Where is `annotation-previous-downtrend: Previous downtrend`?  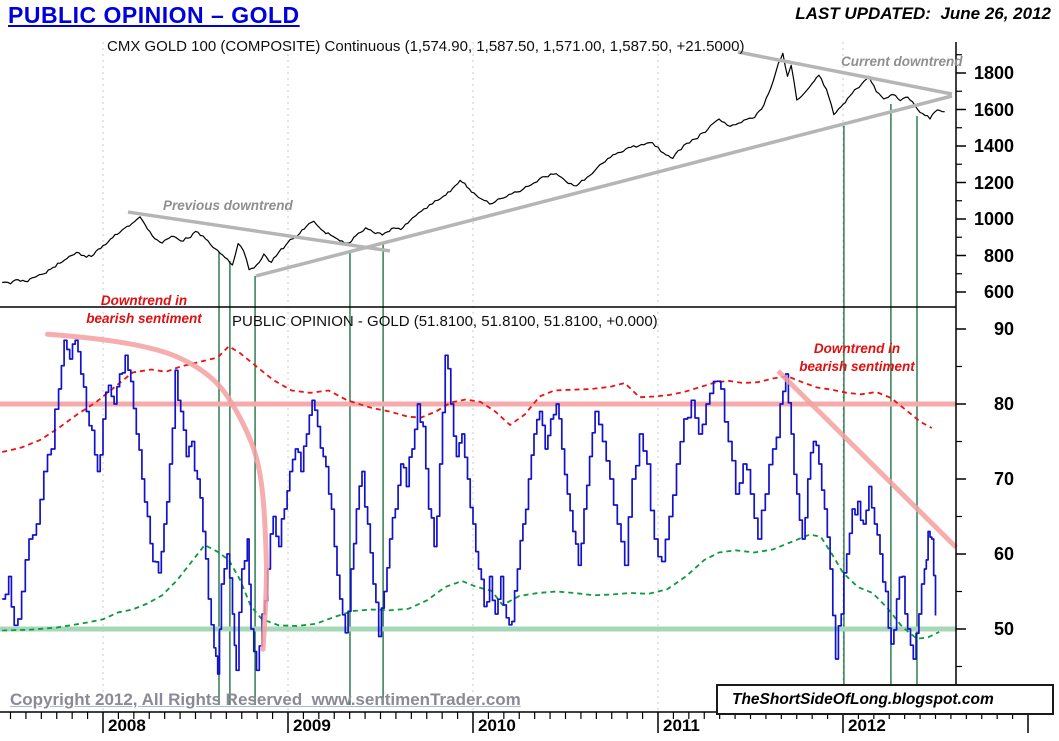 annotation-previous-downtrend: Previous downtrend is located at coordinates (228, 205).